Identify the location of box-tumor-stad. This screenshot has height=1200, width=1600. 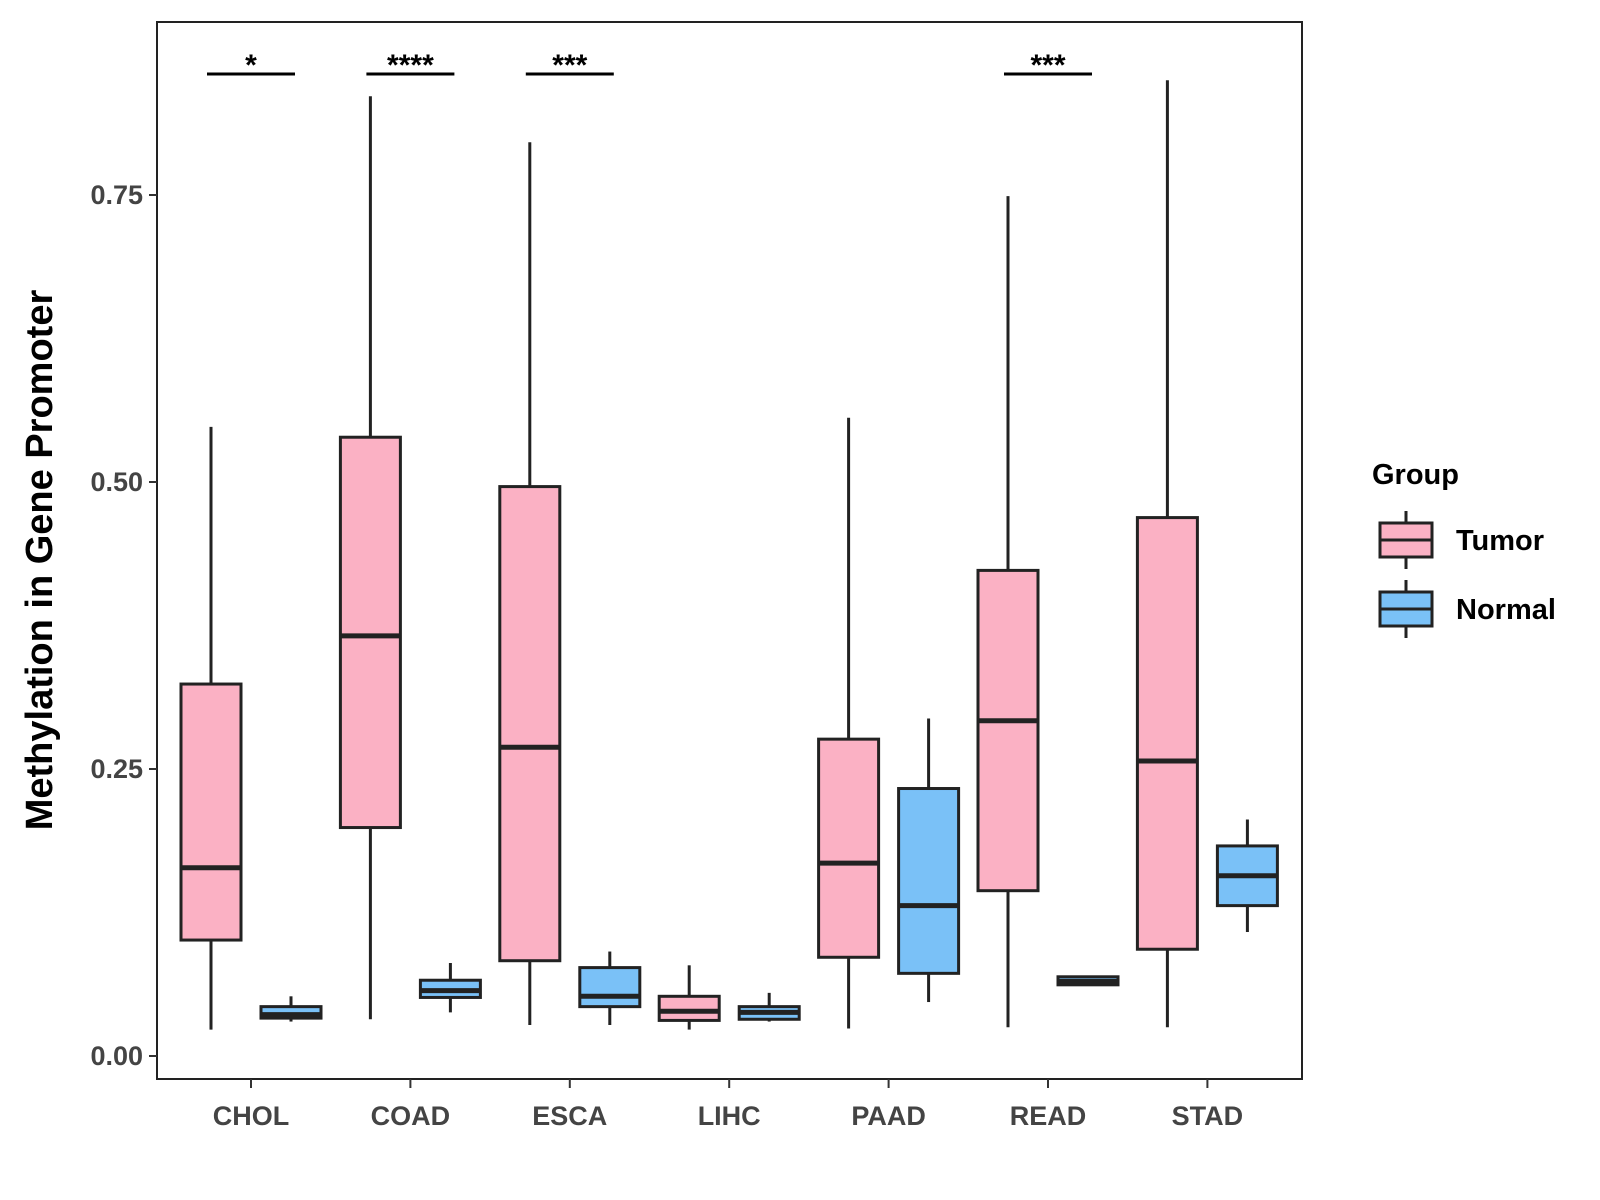
(1167, 554).